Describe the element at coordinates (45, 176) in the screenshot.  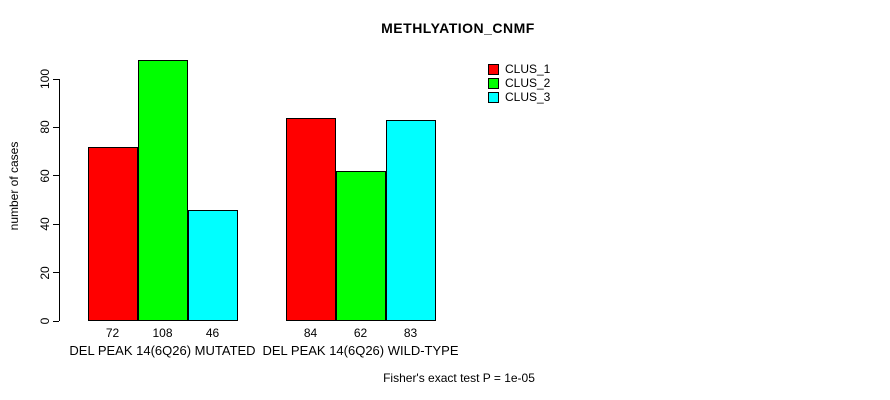
I see `y-axis-tick-label: 60` at that location.